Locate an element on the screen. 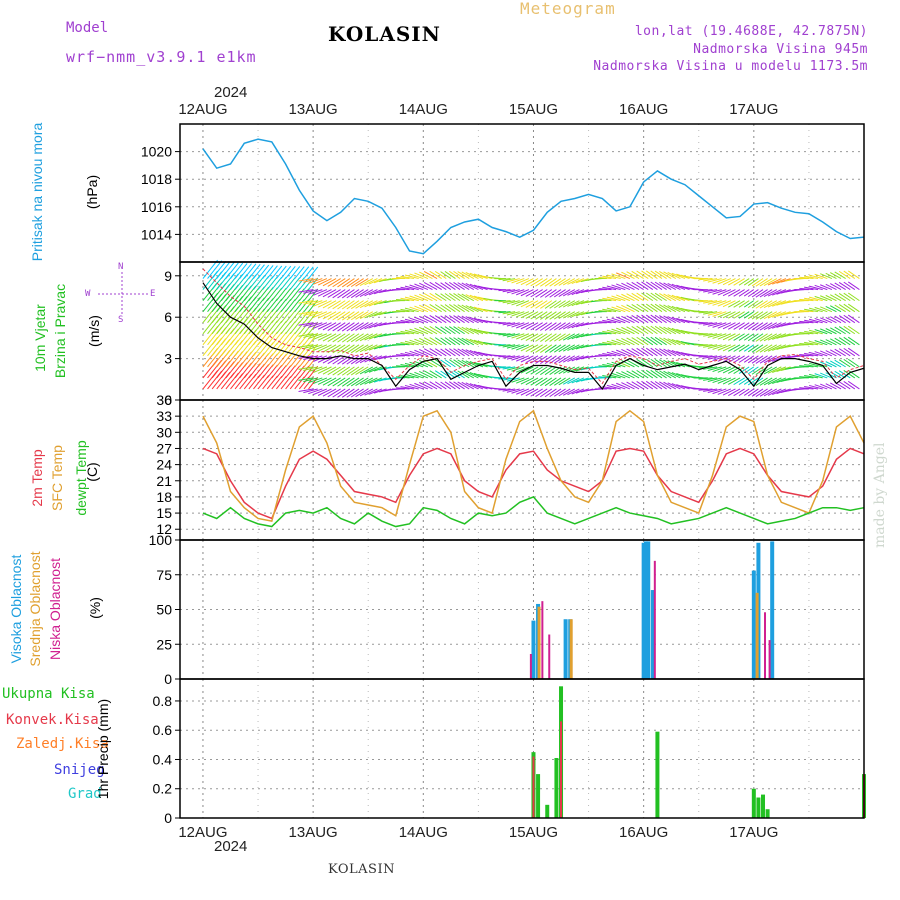 This screenshot has height=900, width=900. cloud-mid-bar is located at coordinates (539, 642).